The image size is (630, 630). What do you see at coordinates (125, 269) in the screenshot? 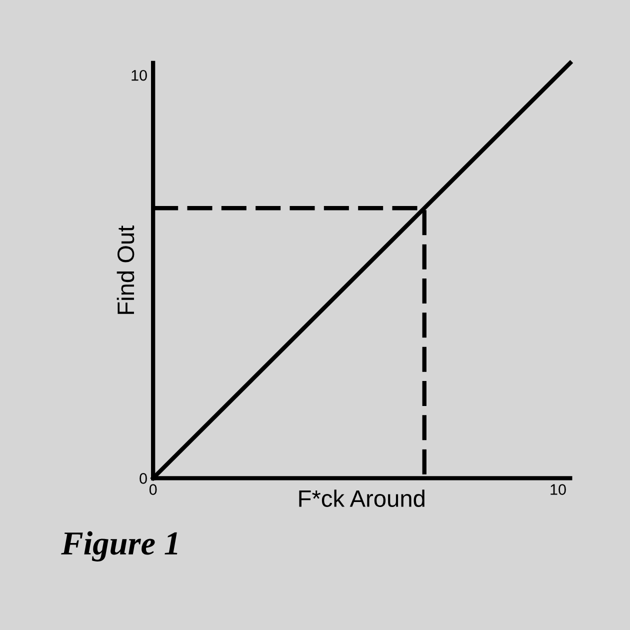
I see `y-axis-title: Find Out` at bounding box center [125, 269].